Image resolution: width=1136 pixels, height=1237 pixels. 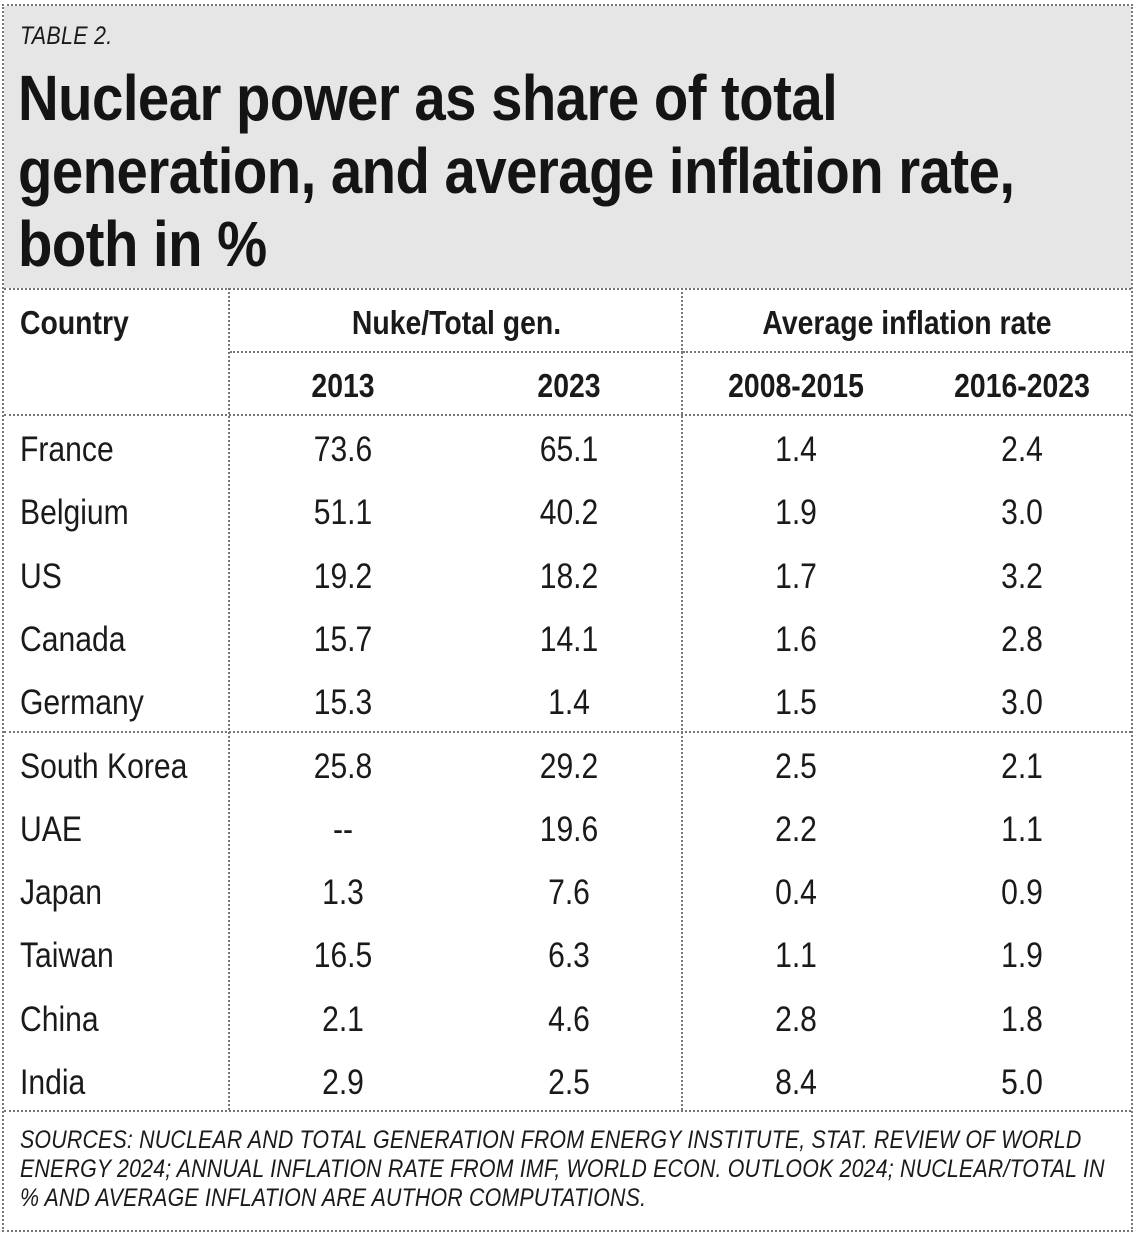 I want to click on inflation-2016-2023-cell: 1.1, so click(x=1022, y=829).